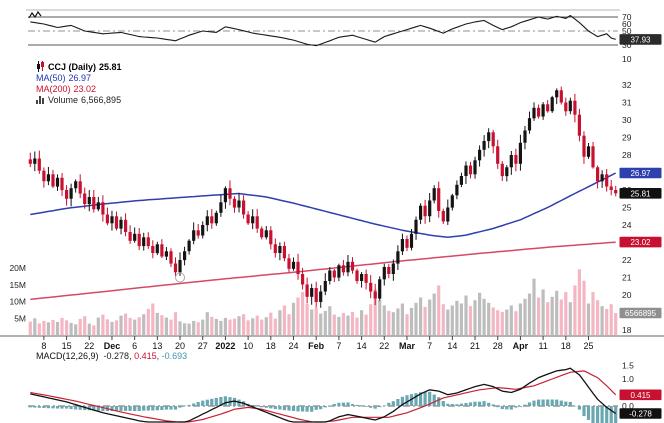  Describe the element at coordinates (627, 155) in the screenshot. I see `price-axis-label: 28` at that location.